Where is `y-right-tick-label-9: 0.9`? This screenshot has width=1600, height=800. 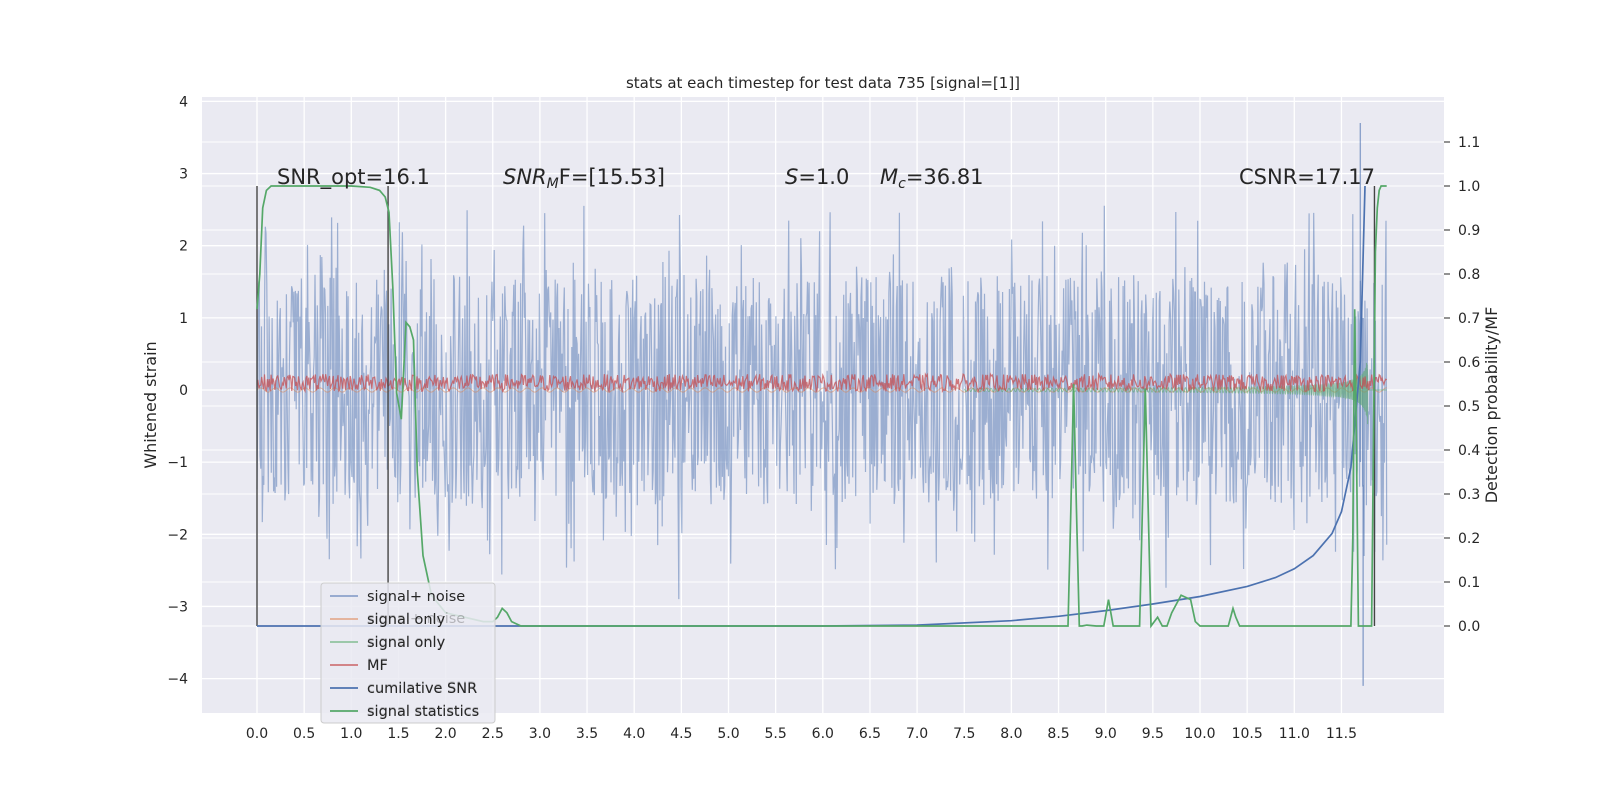 y-right-tick-label-9: 0.9 is located at coordinates (1469, 231).